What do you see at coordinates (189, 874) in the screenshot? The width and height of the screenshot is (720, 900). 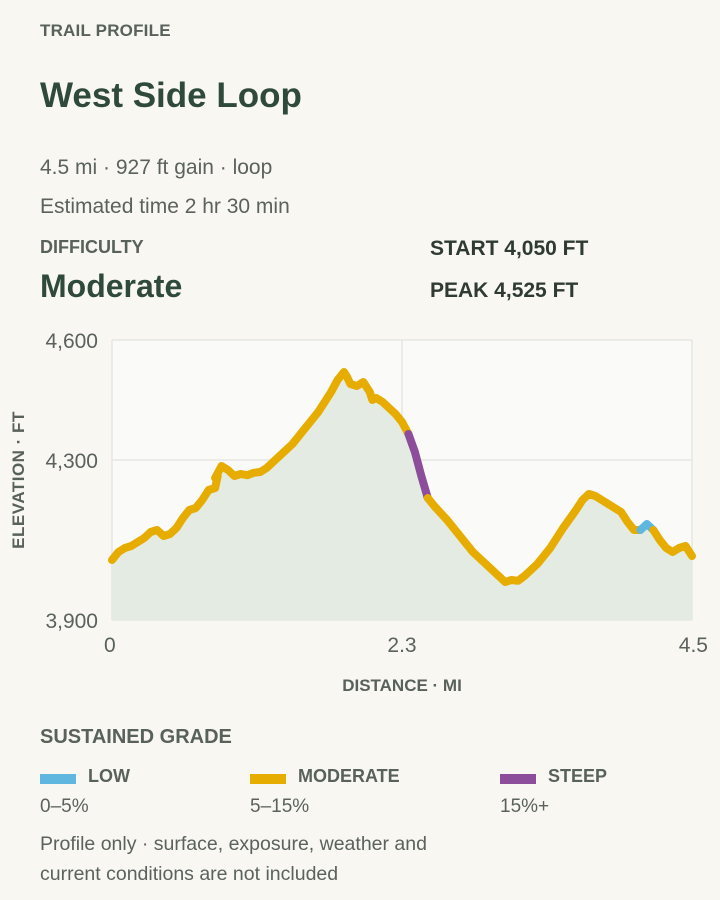 I see `footnote-line-2: current conditions are not included` at bounding box center [189, 874].